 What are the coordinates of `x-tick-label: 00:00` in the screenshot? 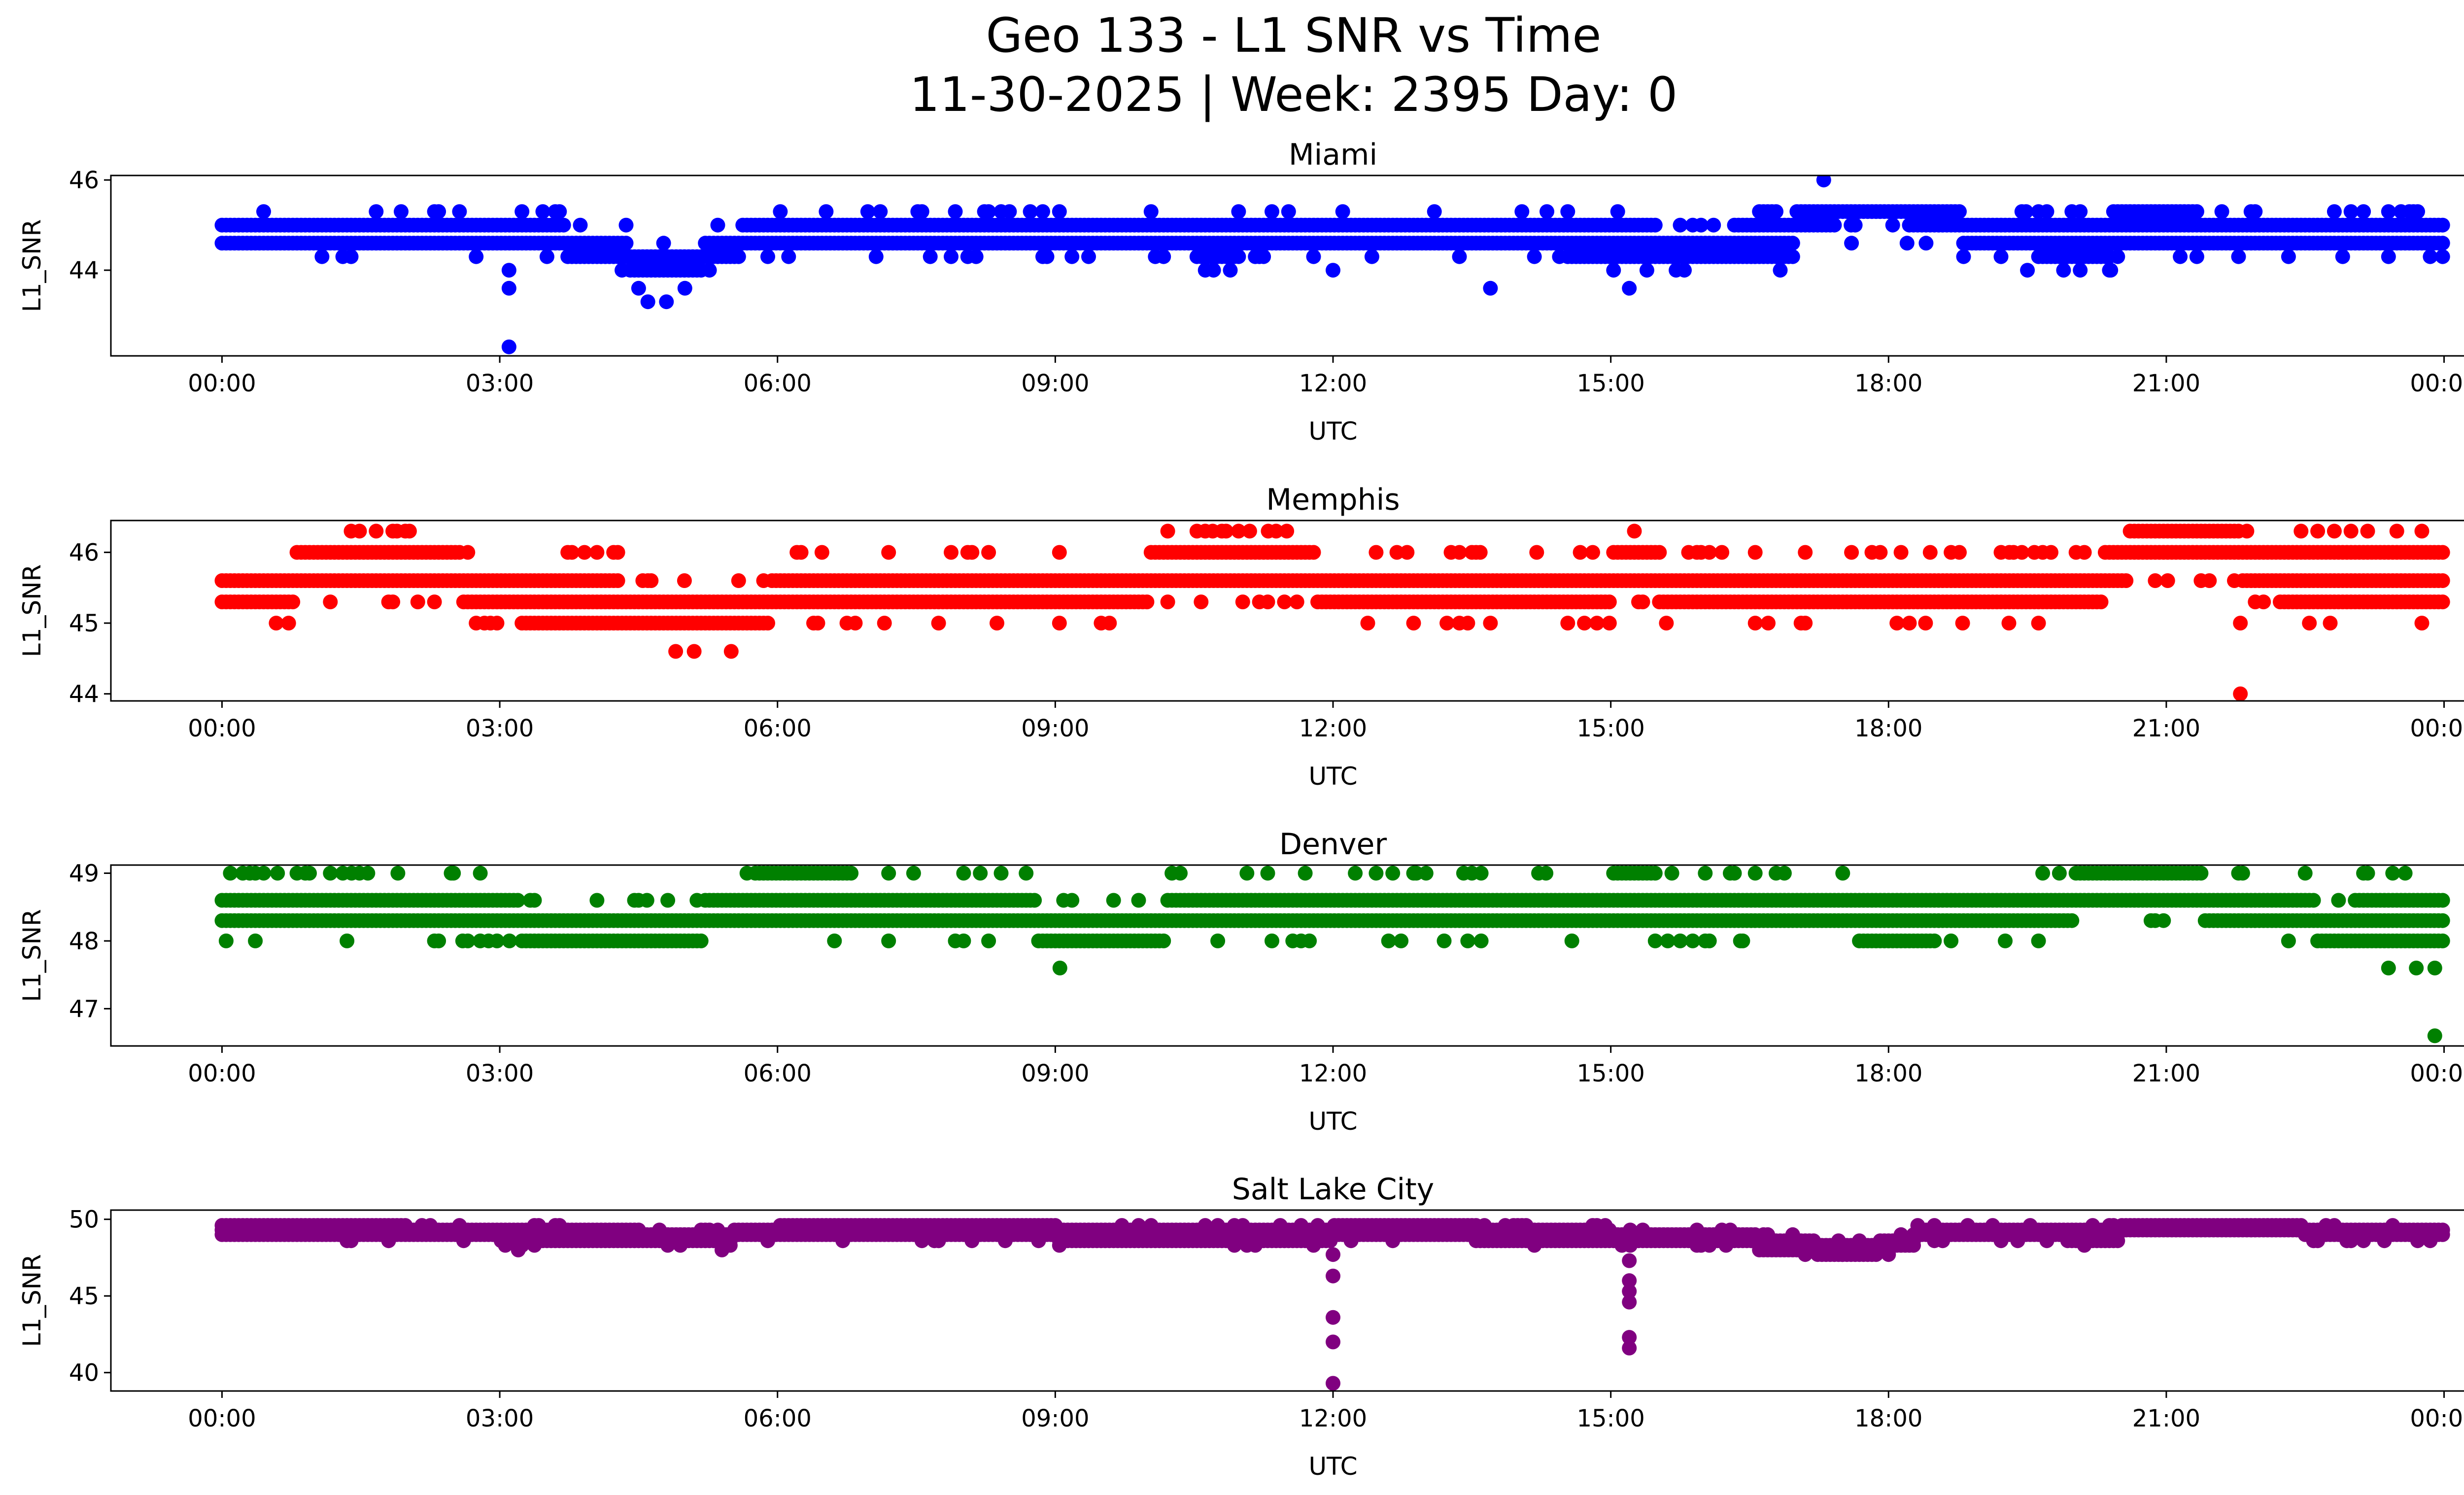 It's located at (222, 1073).